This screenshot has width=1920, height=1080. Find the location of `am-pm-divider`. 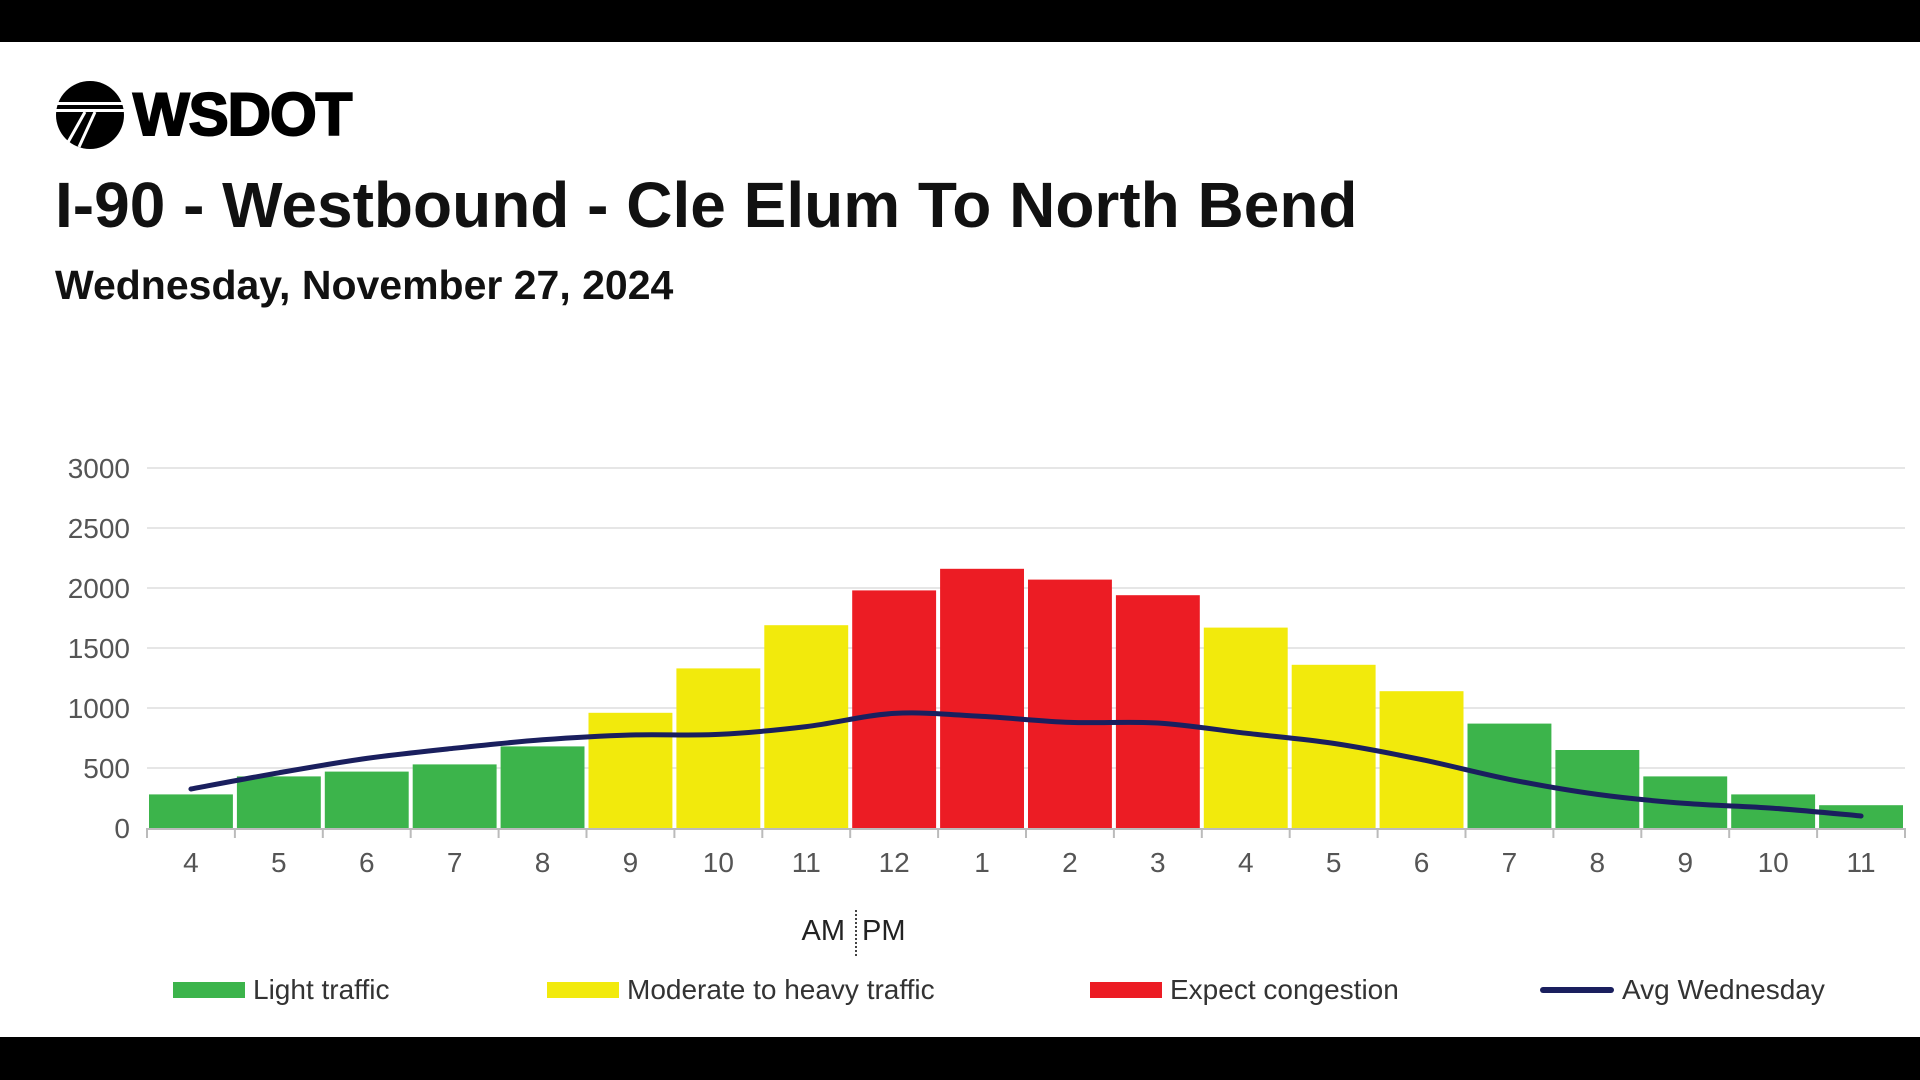

am-pm-divider is located at coordinates (856, 933).